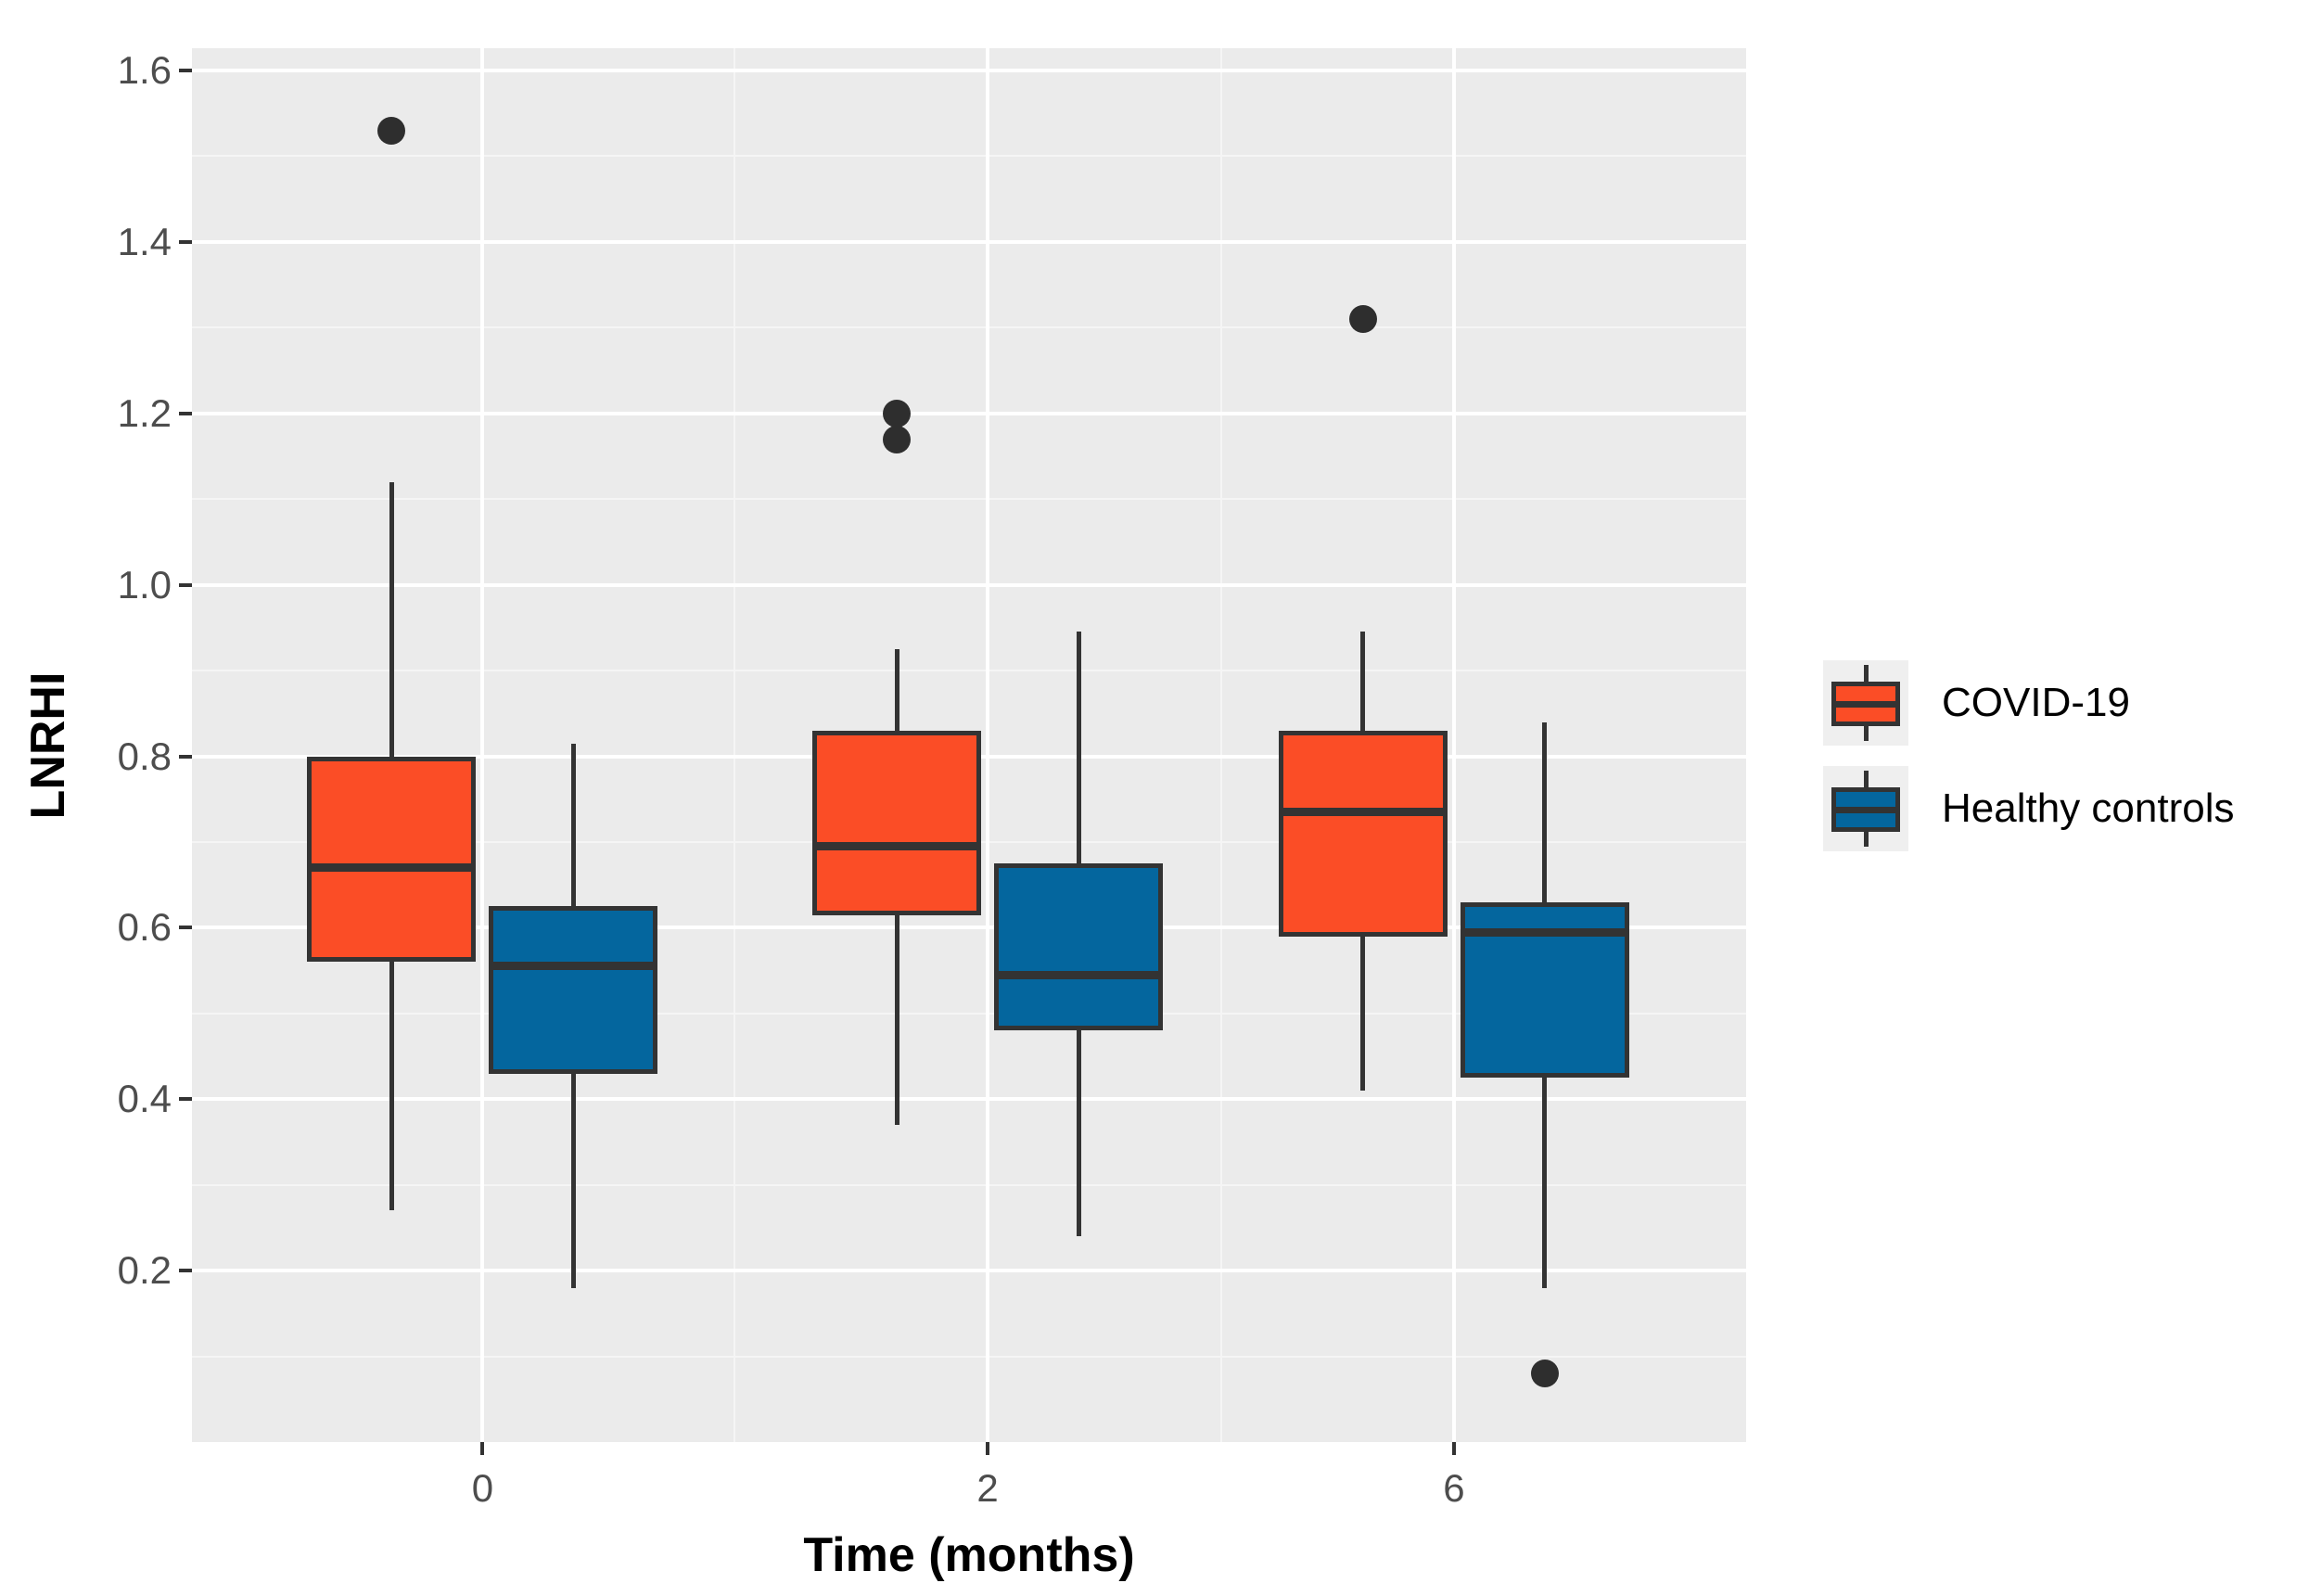 The height and width of the screenshot is (1596, 2309). I want to click on legend-entry-label: COVID-19, so click(2036, 702).